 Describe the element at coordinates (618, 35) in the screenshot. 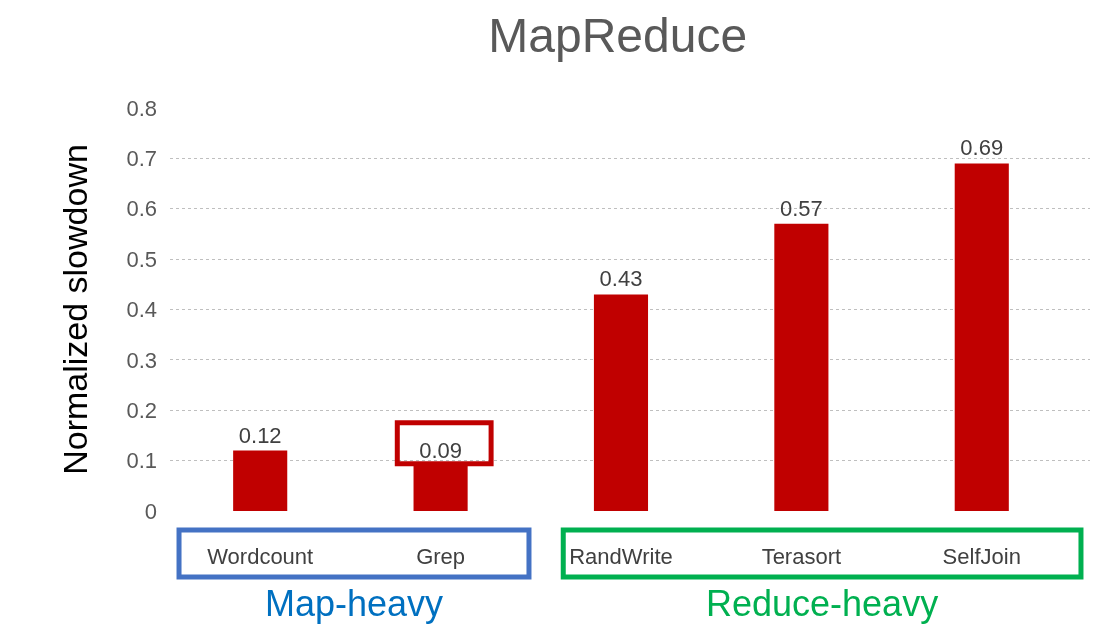

I see `chart-title: MapReduce` at that location.